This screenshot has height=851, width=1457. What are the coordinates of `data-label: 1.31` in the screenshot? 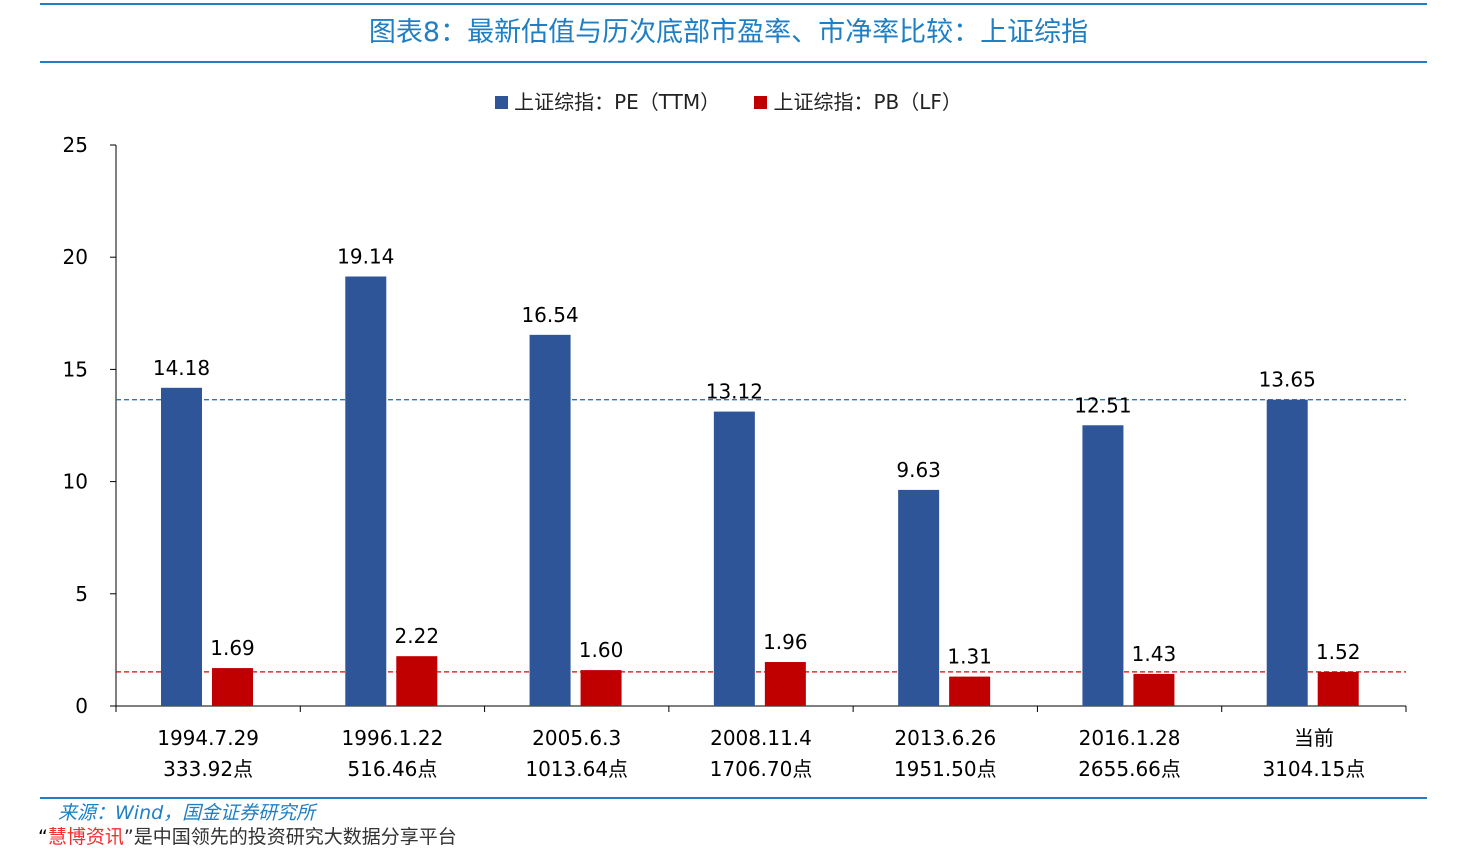 It's located at (969, 657).